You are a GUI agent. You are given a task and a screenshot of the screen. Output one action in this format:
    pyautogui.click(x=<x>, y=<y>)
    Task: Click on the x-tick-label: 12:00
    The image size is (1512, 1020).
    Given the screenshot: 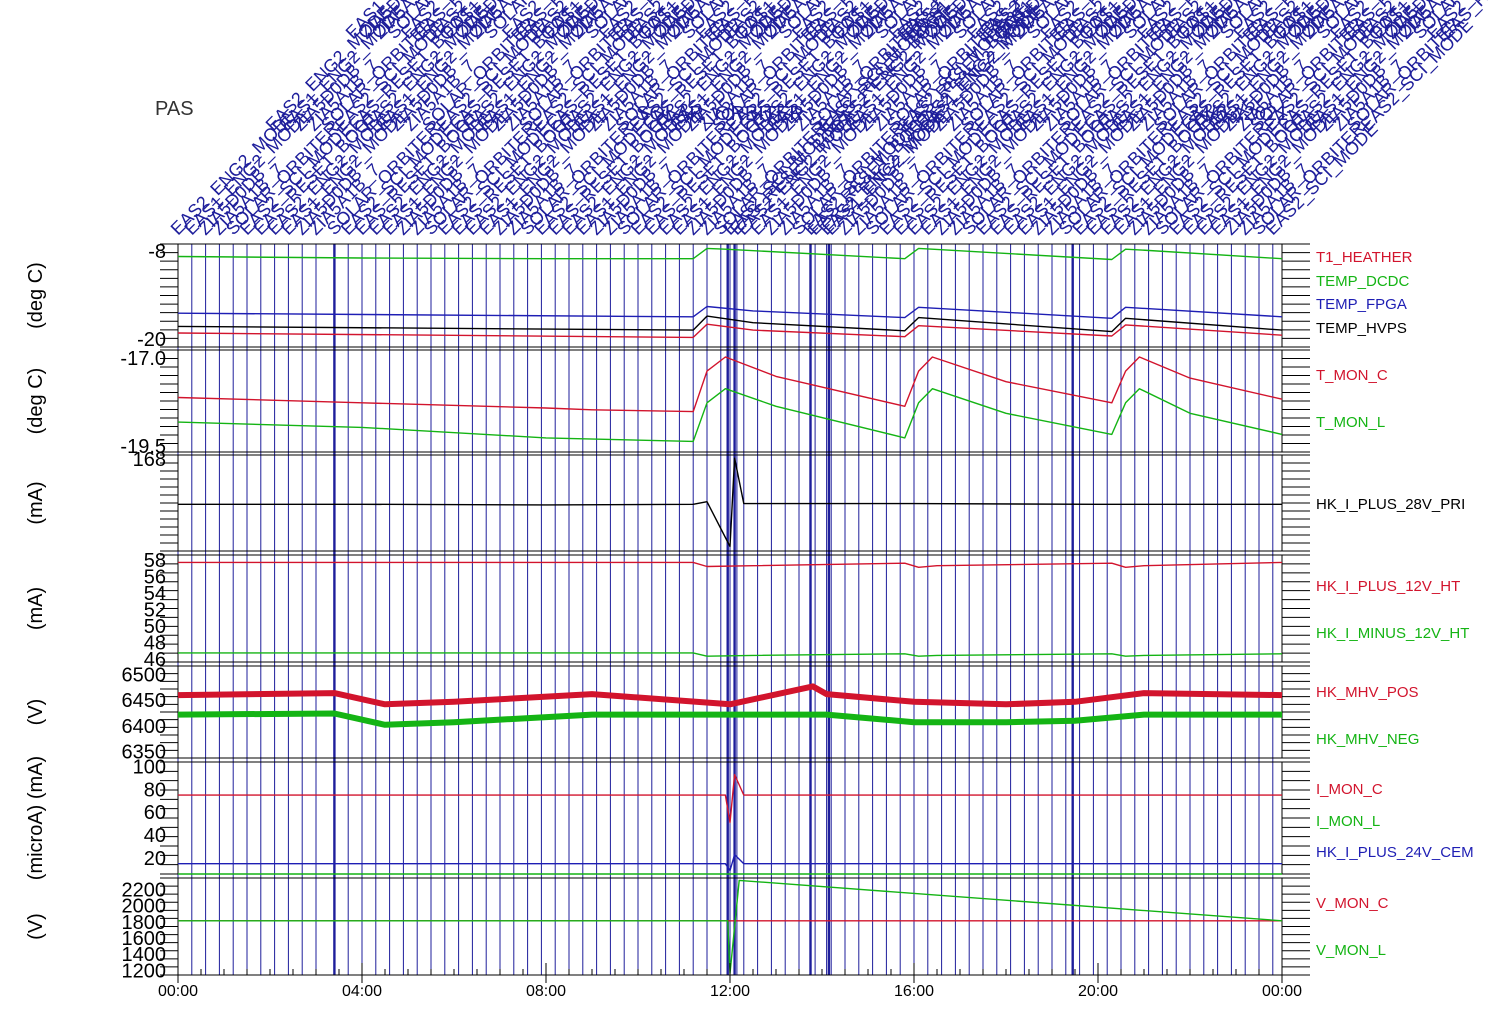 What is the action you would take?
    pyautogui.click(x=730, y=991)
    